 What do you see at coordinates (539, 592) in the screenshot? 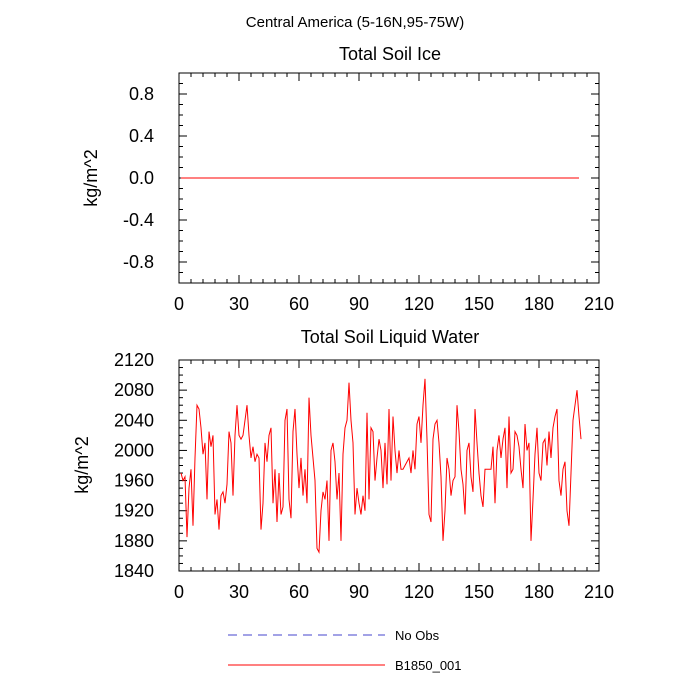
I see `soil-liquid-water-x-tick-label: 180` at bounding box center [539, 592].